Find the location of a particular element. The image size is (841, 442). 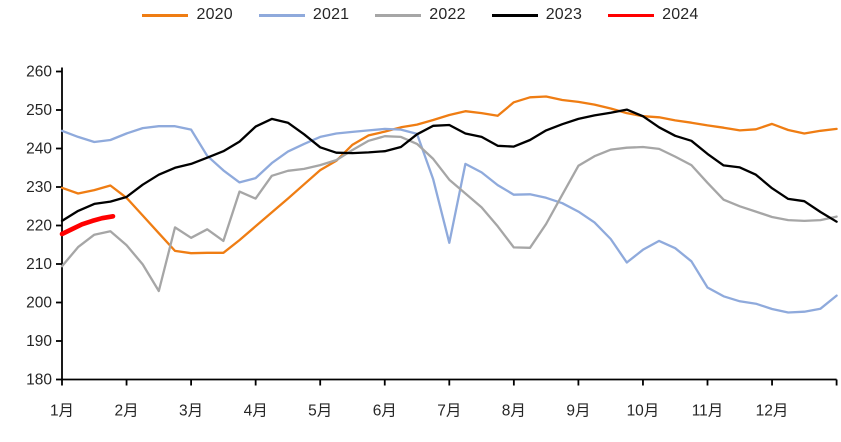

y-axis-tick-label: 260 is located at coordinates (39, 72).